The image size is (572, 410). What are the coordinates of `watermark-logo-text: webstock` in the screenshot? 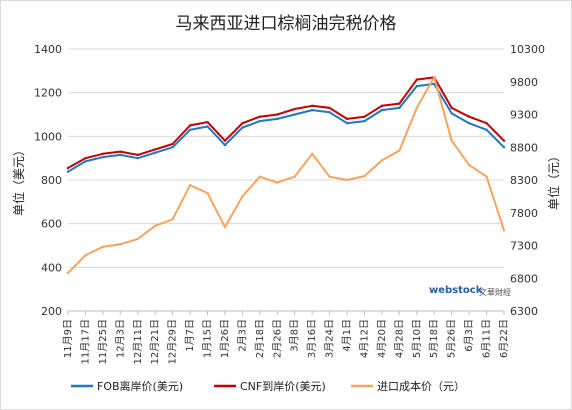 It's located at (456, 290).